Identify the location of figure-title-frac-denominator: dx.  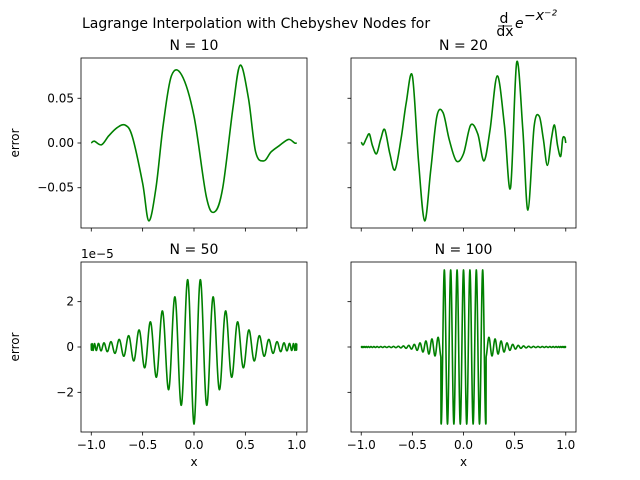
(504, 32).